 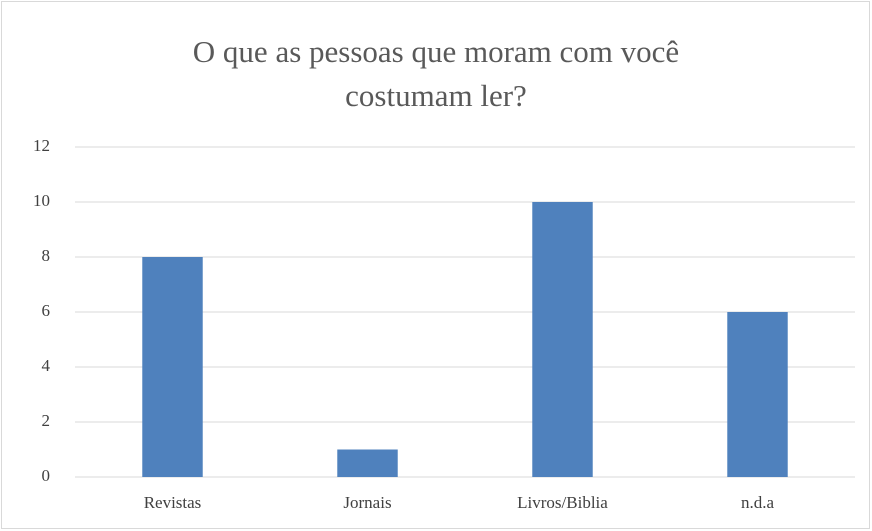 What do you see at coordinates (367, 502) in the screenshot?
I see `x-tick-label: Jornais` at bounding box center [367, 502].